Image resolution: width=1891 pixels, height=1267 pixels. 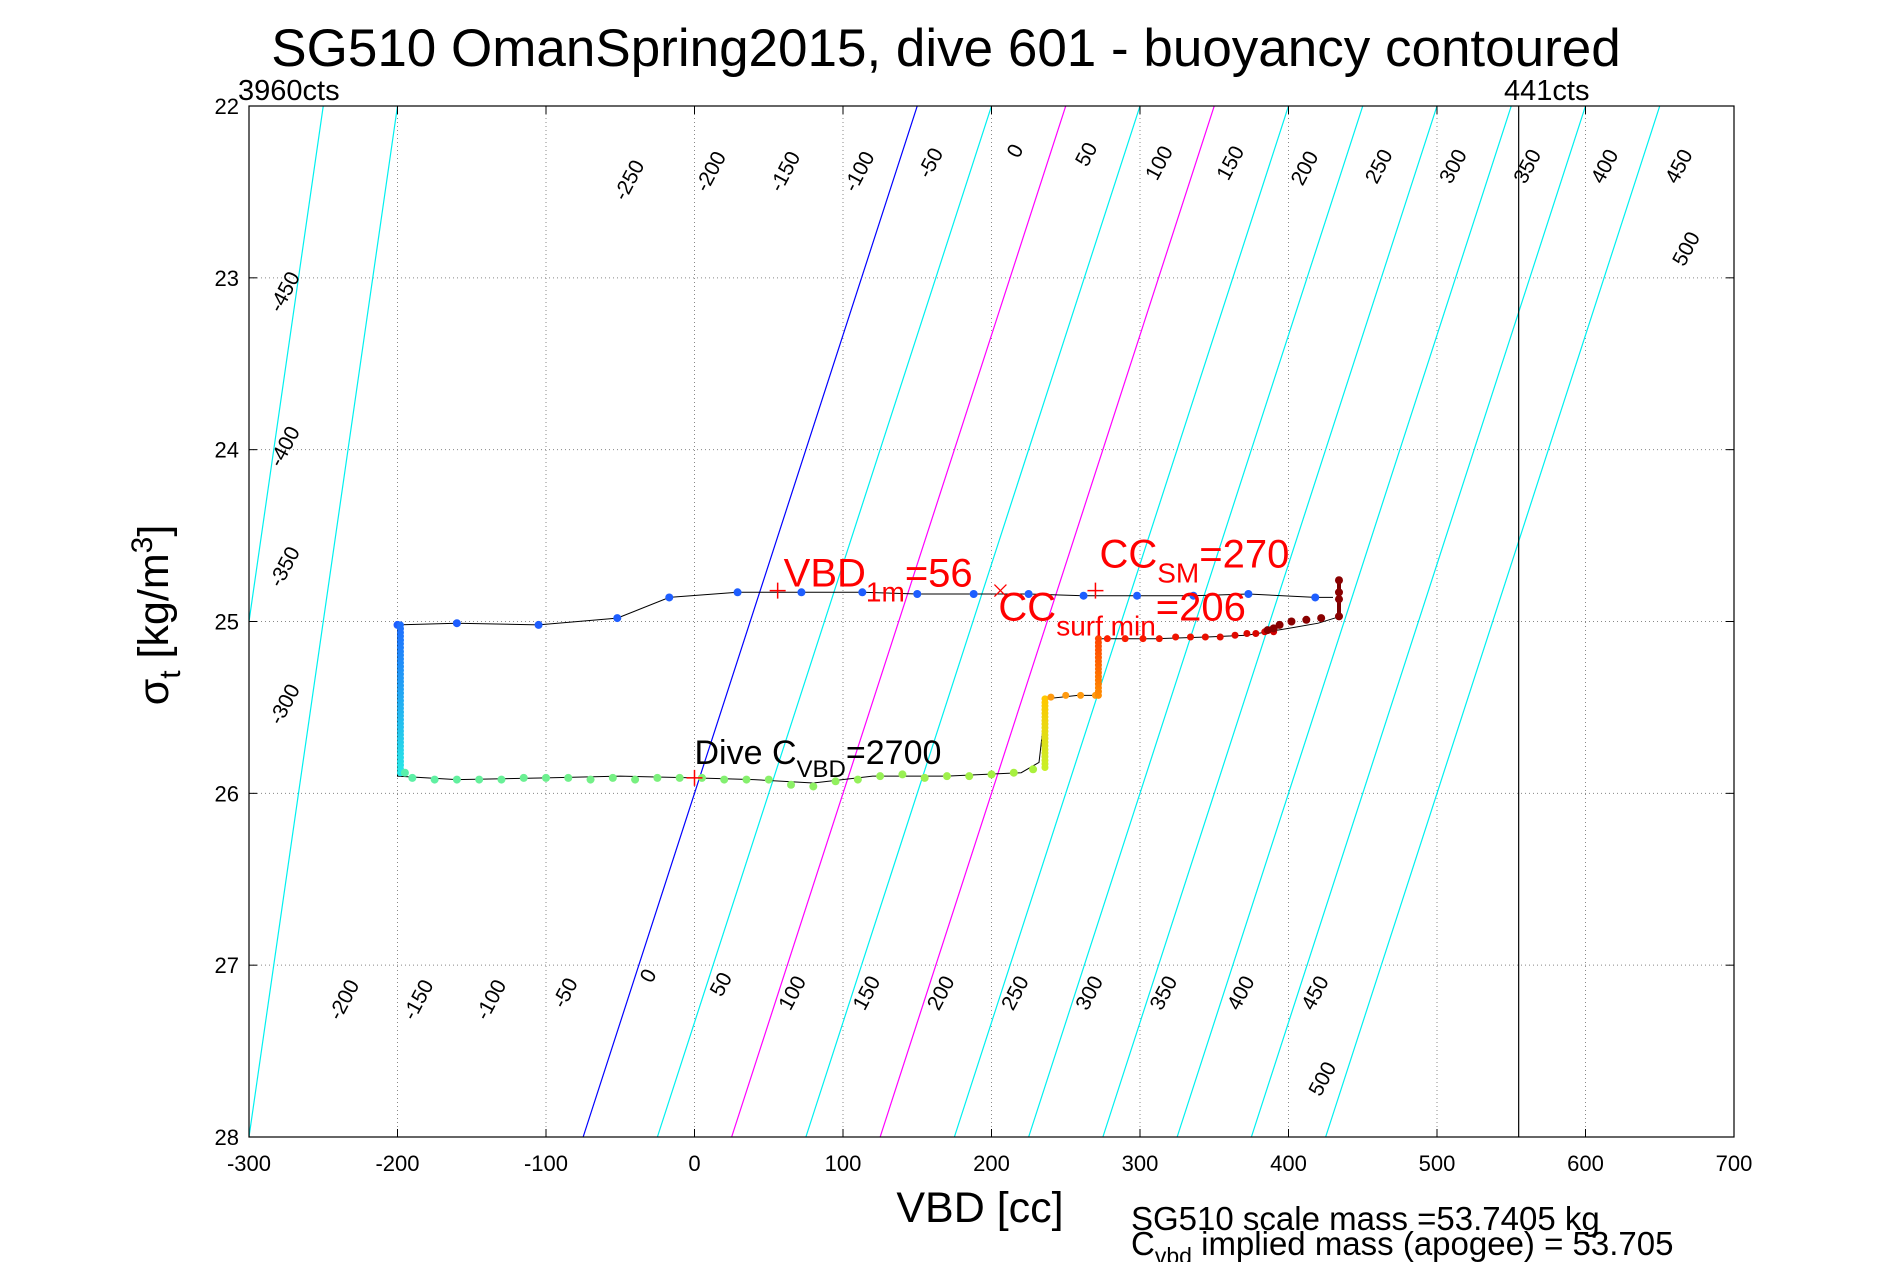 I want to click on contour-label: -300, so click(x=285, y=704).